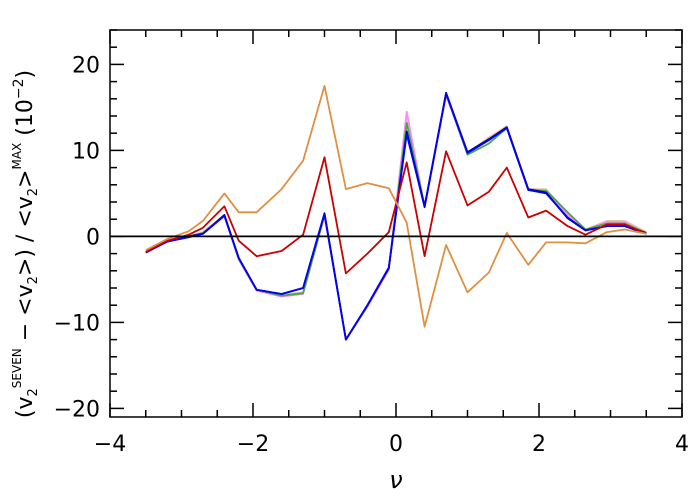 The image size is (700, 500). What do you see at coordinates (253, 444) in the screenshot?
I see `x-tick-label: −2` at bounding box center [253, 444].